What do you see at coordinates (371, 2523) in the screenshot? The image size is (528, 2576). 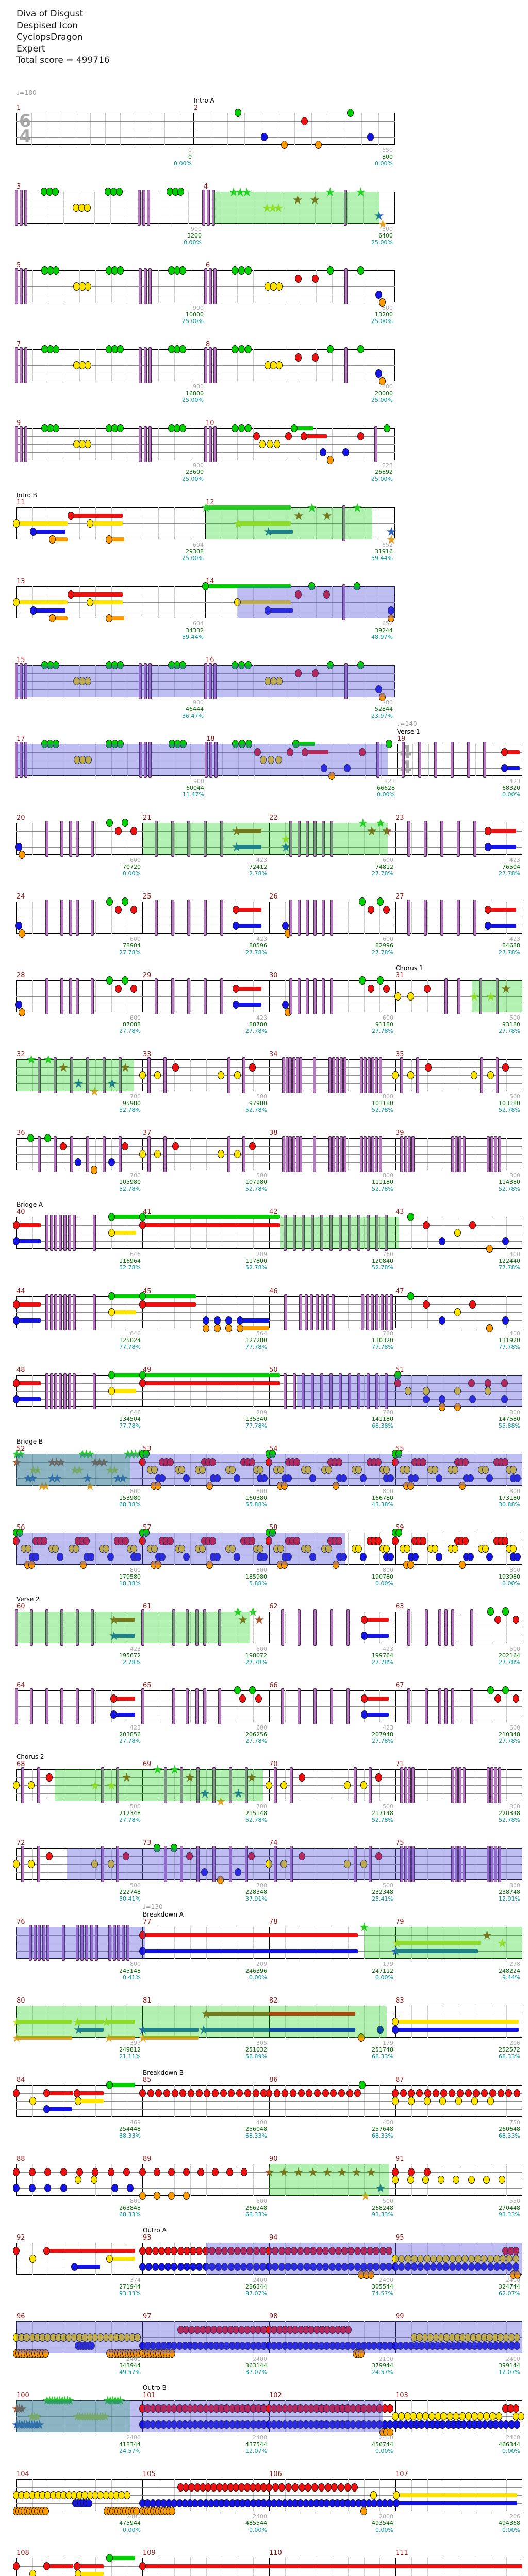 I see `measure-scores: 2000 493544 0.00%` at bounding box center [371, 2523].